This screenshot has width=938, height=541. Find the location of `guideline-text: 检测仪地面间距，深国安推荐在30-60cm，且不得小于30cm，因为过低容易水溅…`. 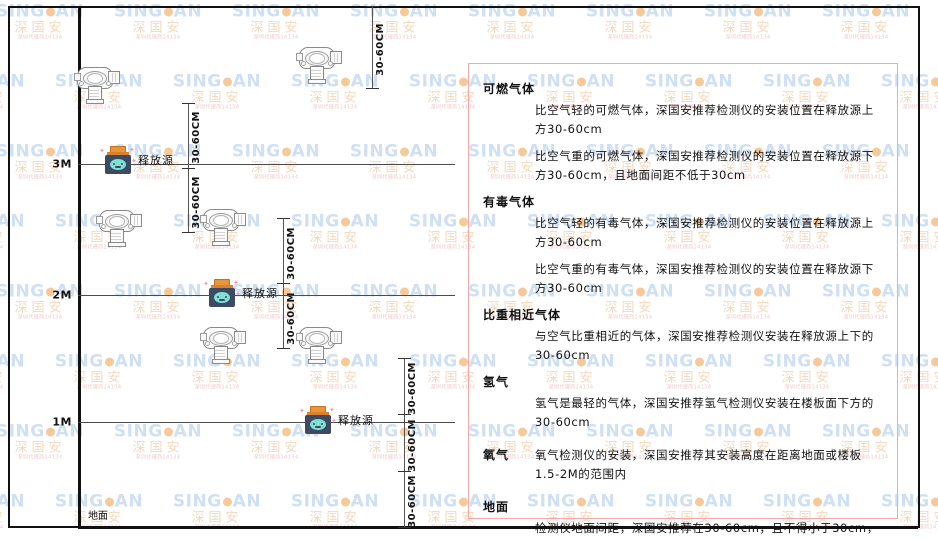

guideline-text: 检测仪地面间距，深国安推荐在30-60cm，且不得小于30cm，因为过低容易水溅… is located at coordinates (707, 530).